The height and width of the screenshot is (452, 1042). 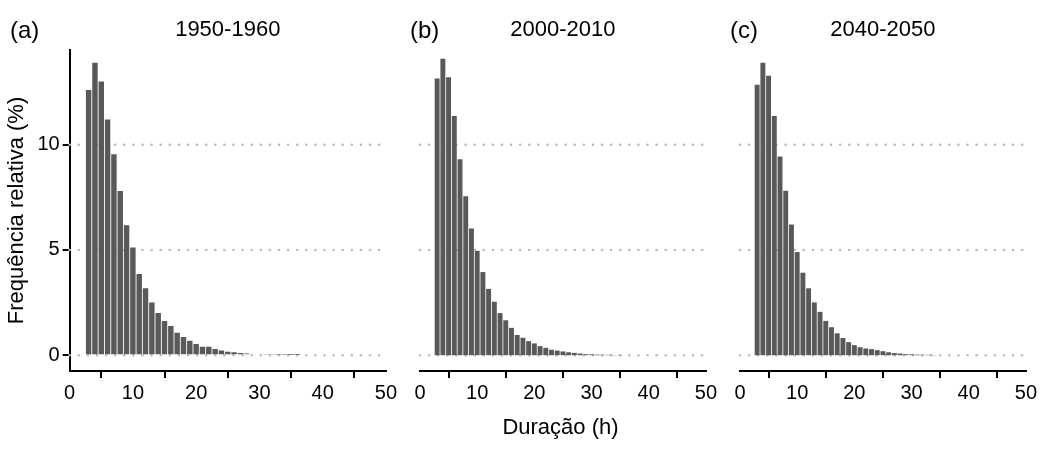 I want to click on text: (b), so click(x=425, y=29).